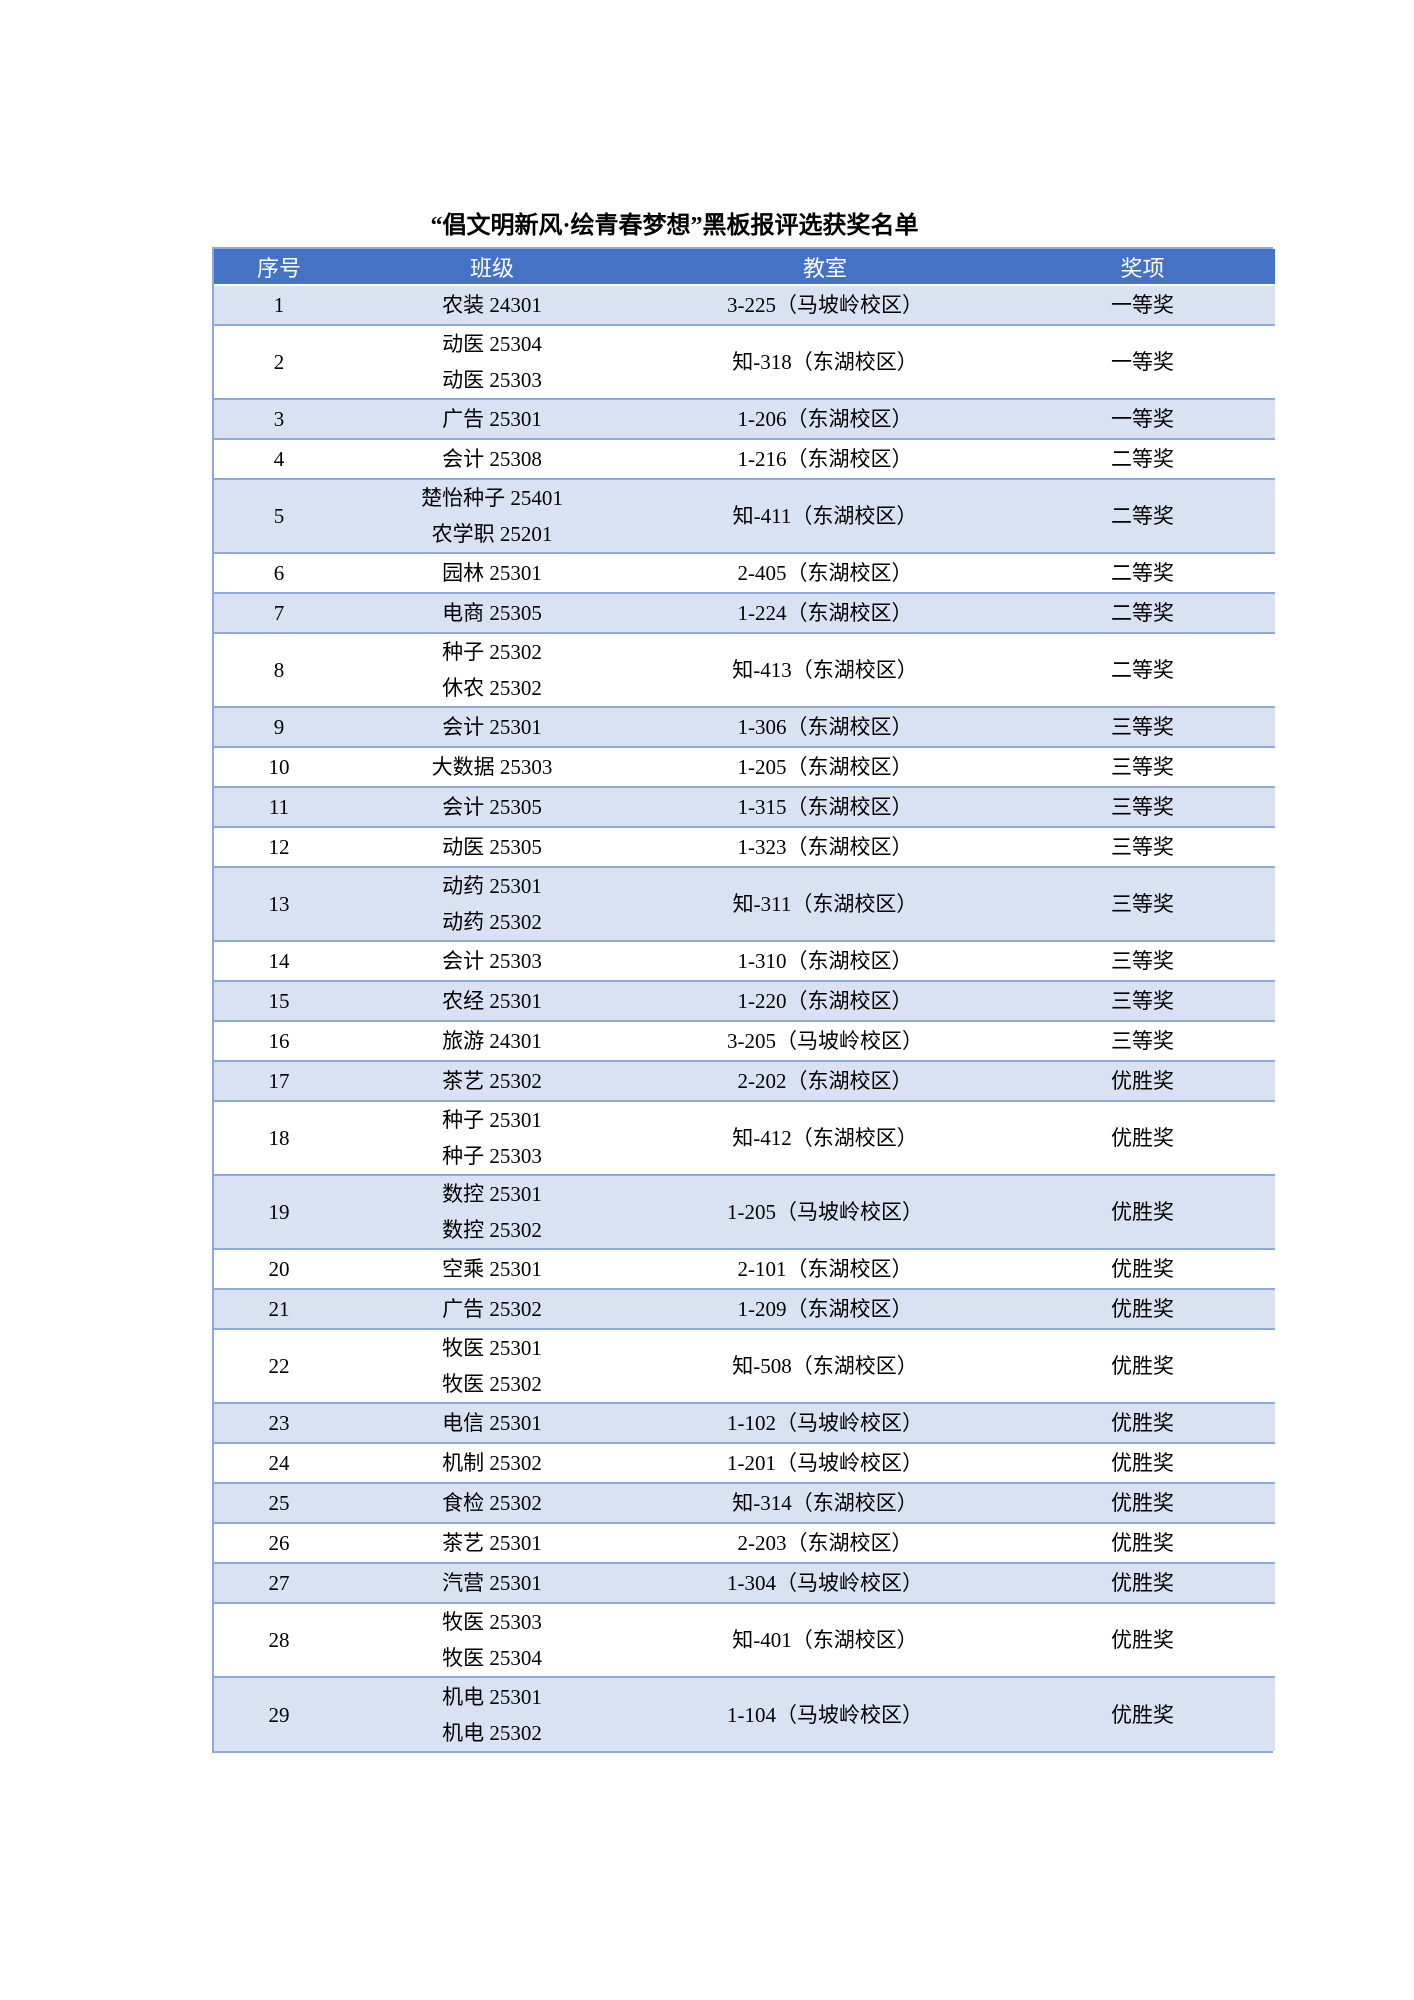 The height and width of the screenshot is (2000, 1414). I want to click on row-number: 8, so click(279, 670).